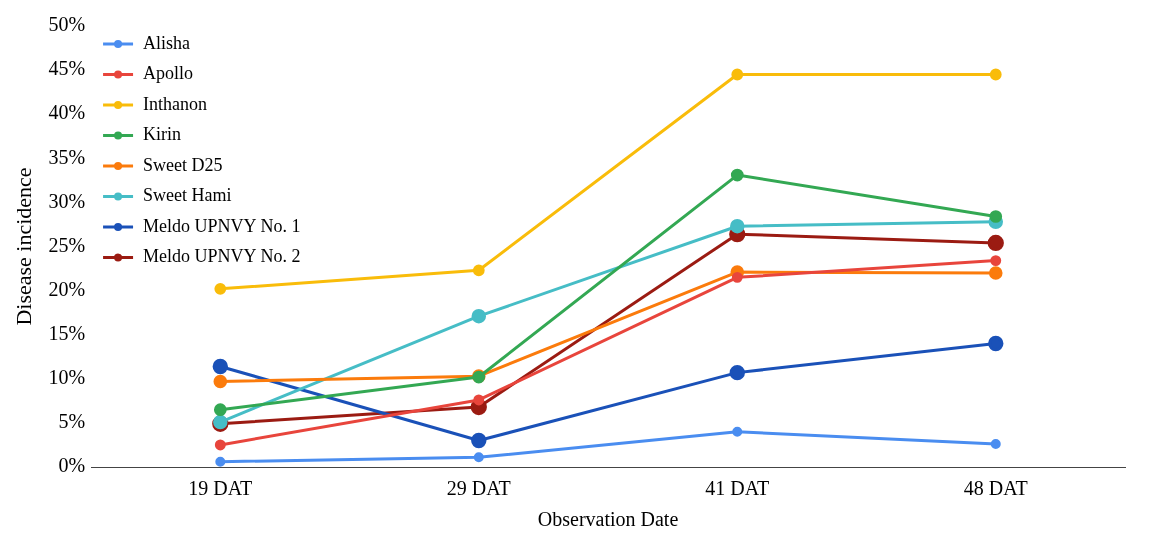 The height and width of the screenshot is (545, 1153). What do you see at coordinates (995, 488) in the screenshot?
I see `x-tick-label: 48 DAT` at bounding box center [995, 488].